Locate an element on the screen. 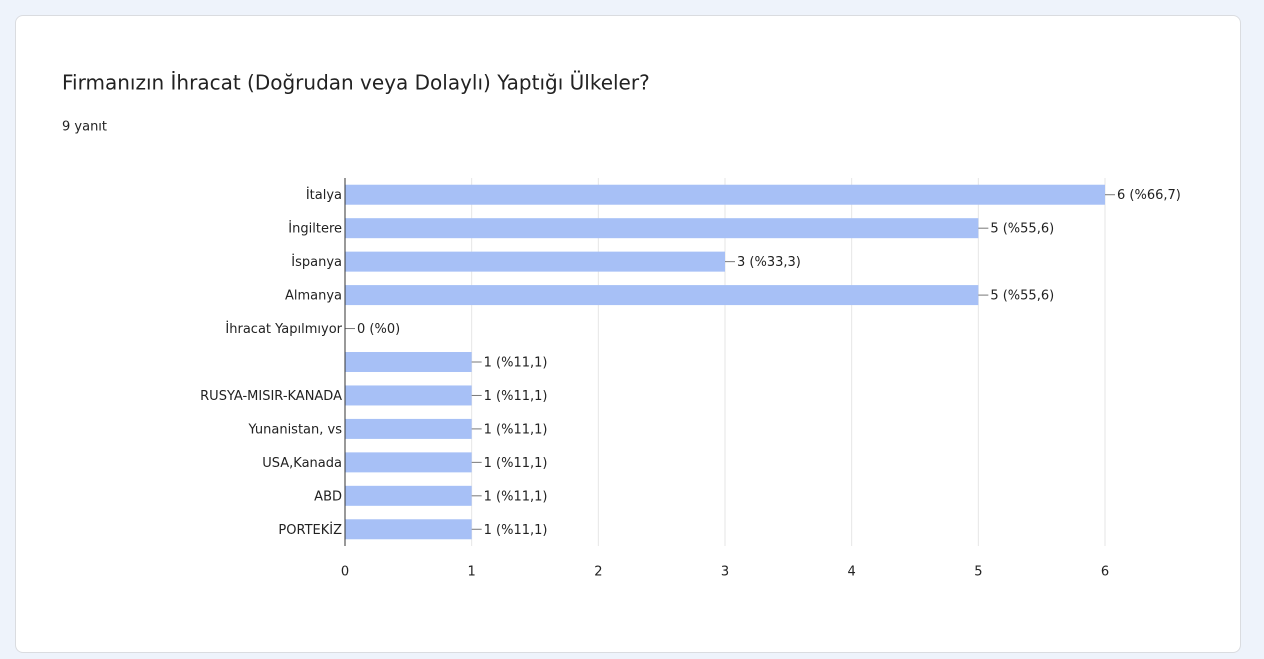  y-tick-label: Almanya is located at coordinates (313, 296).